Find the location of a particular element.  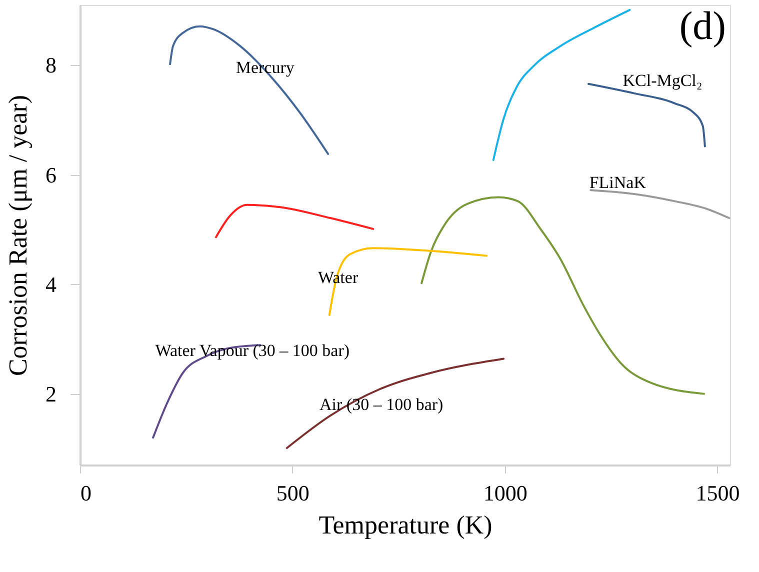

x-tick-label: 1500 is located at coordinates (718, 493).